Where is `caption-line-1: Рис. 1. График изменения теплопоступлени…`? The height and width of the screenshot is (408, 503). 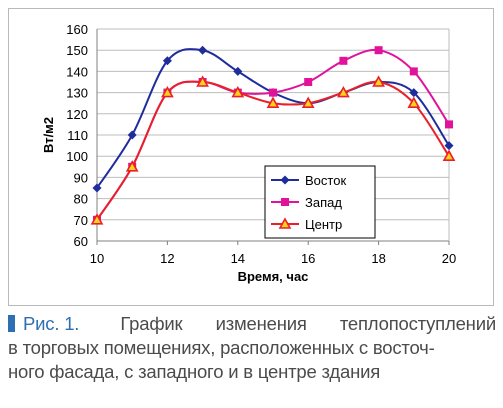
caption-line-1: Рис. 1. График изменения теплопоступлени… is located at coordinates (252, 324).